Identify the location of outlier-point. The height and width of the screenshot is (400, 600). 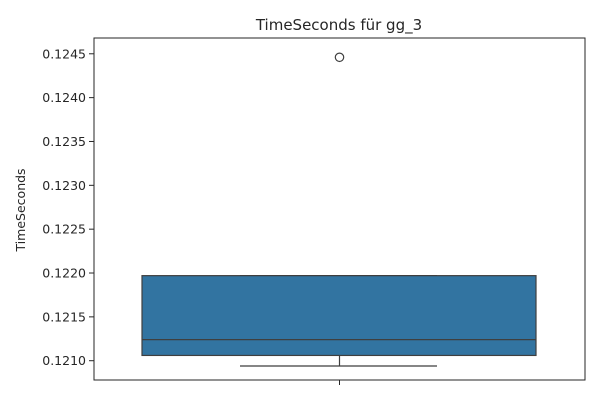
(339, 57).